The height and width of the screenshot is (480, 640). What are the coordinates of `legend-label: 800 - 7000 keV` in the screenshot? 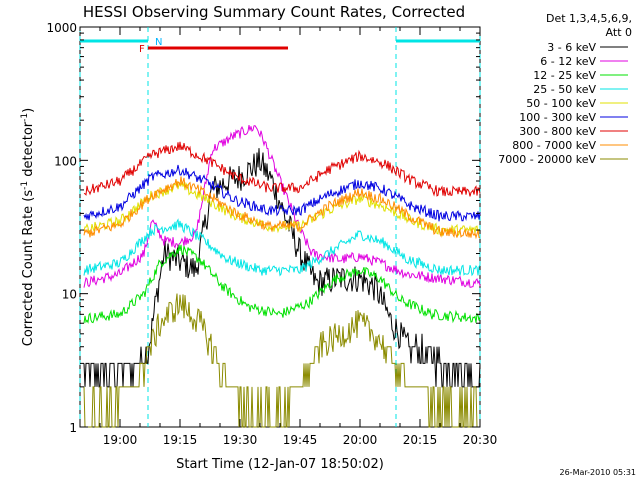 It's located at (554, 145).